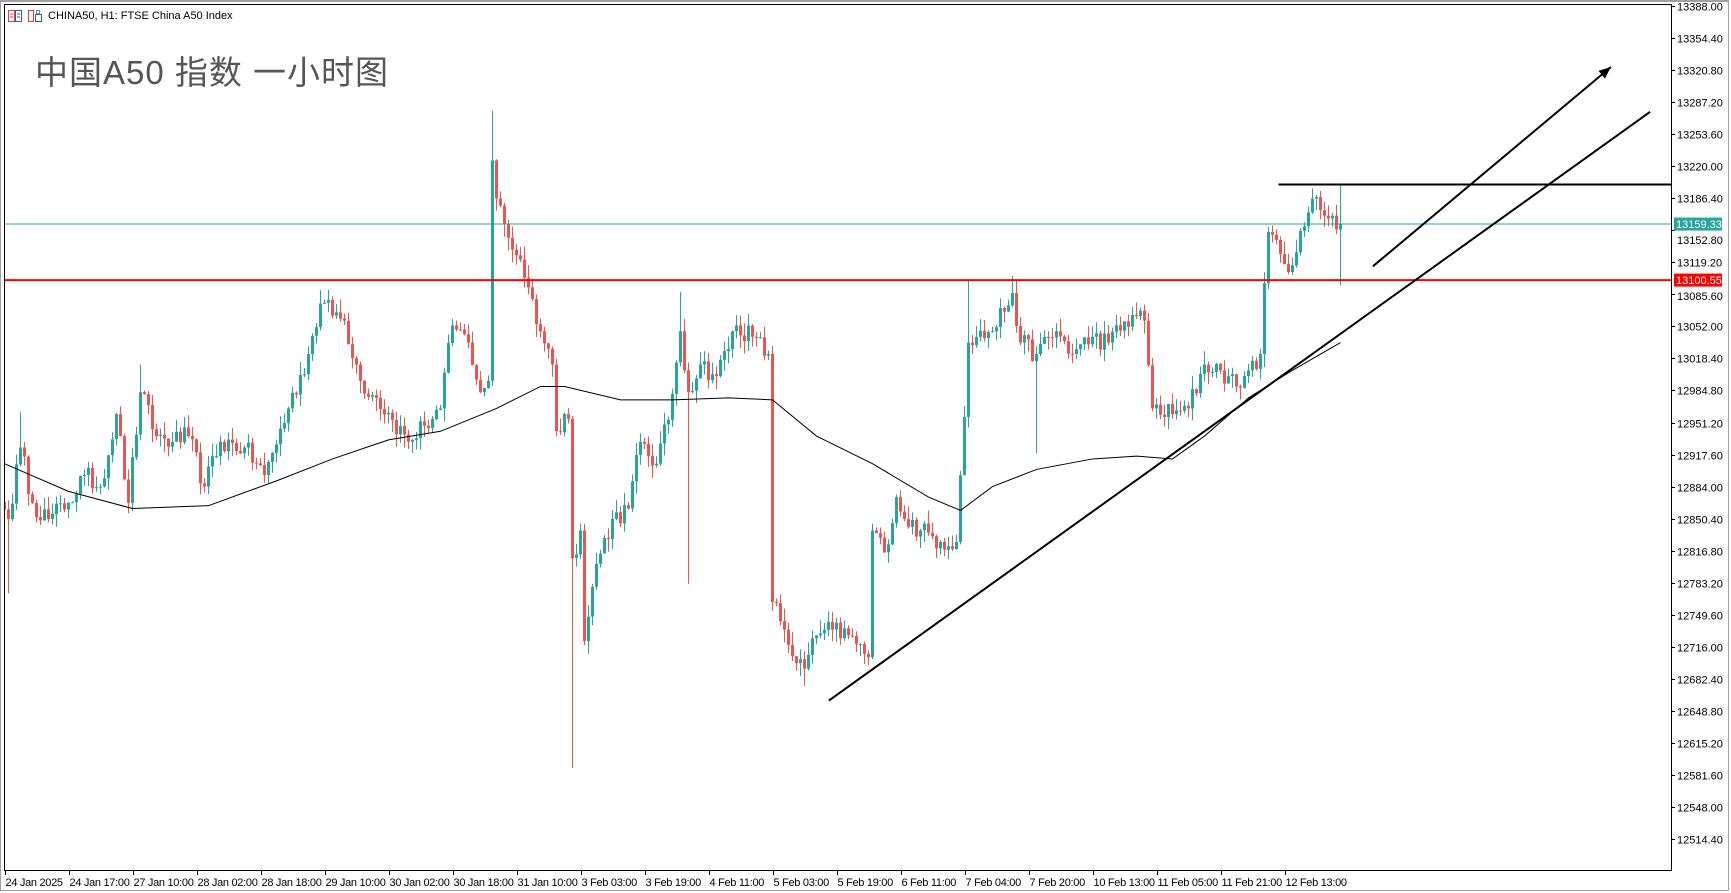  Describe the element at coordinates (866, 883) in the screenshot. I see `x-tick-label: 5 Feb 19:00` at that location.